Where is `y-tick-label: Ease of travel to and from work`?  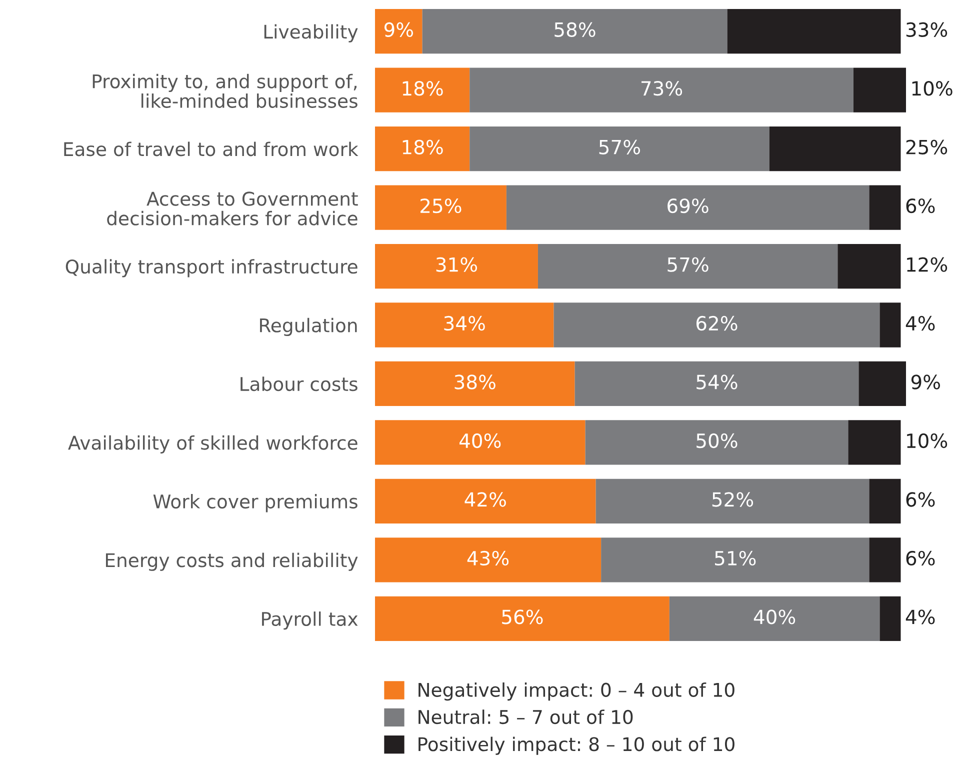 y-tick-label: Ease of travel to and from work is located at coordinates (211, 149).